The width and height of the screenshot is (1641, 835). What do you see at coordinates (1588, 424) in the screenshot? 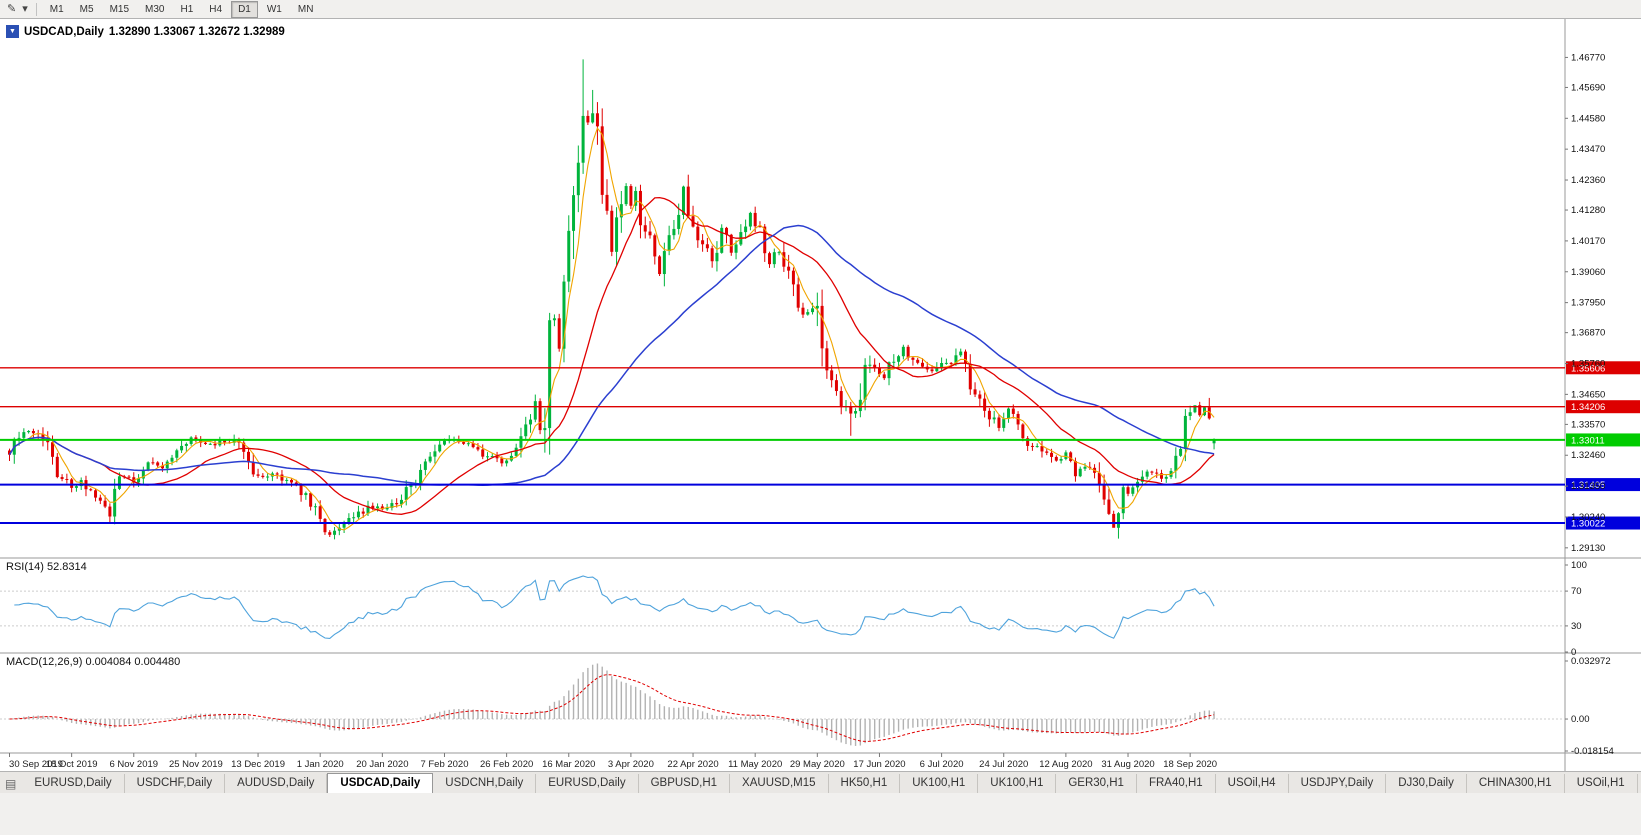
I see `price-axis-label: 1.33570` at bounding box center [1588, 424].